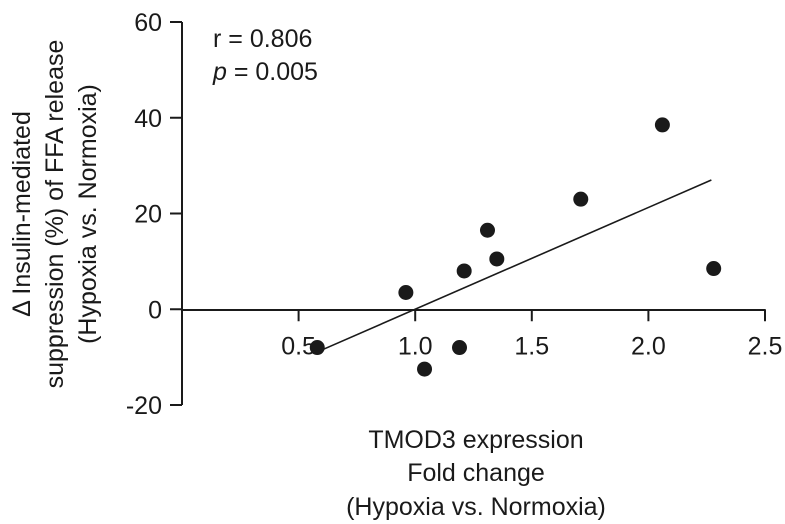  What do you see at coordinates (144, 406) in the screenshot?
I see `y-tick-label: -20` at bounding box center [144, 406].